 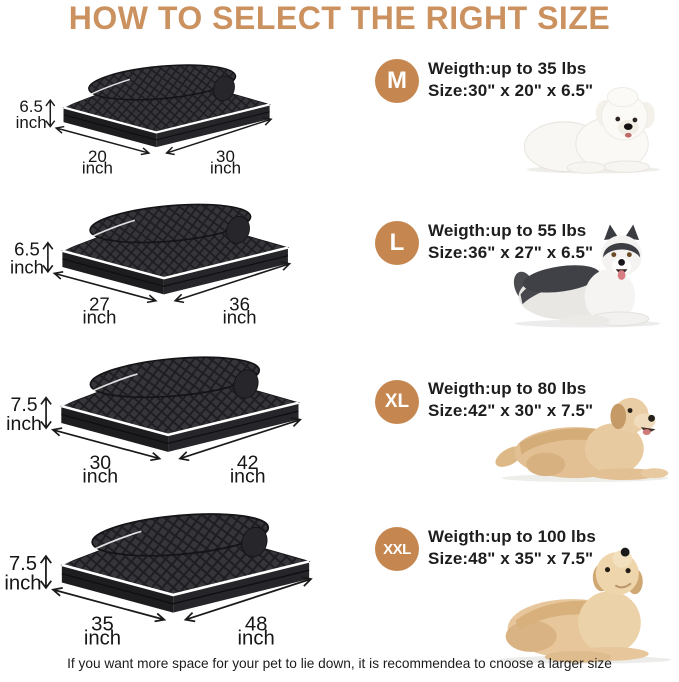 What do you see at coordinates (100, 463) in the screenshot?
I see `width-value: 30` at bounding box center [100, 463].